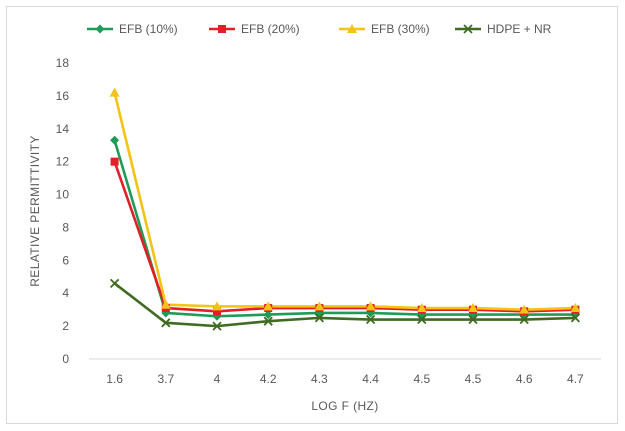  I want to click on legend-item: EFB (30%), so click(384, 29).